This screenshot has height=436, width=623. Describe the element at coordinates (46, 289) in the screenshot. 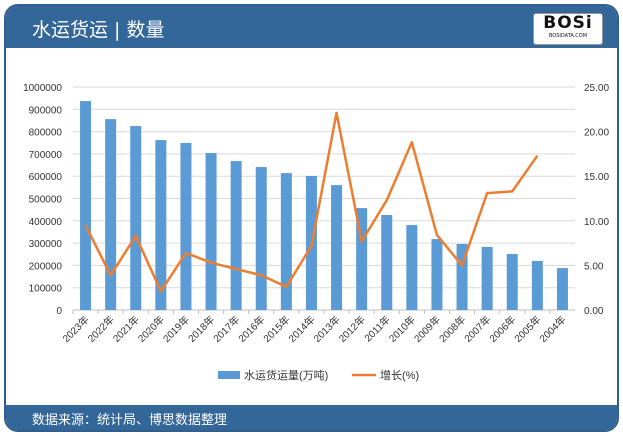

I see `left-tick-label: 100000` at that location.